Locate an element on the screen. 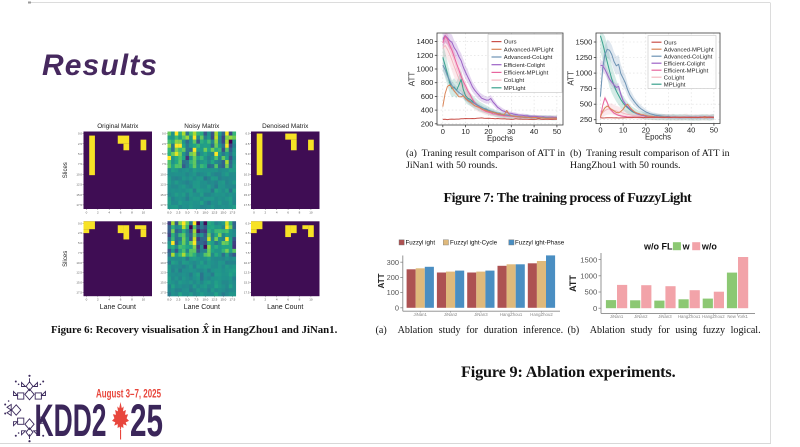  svg-text: Epochs is located at coordinates (500, 138).